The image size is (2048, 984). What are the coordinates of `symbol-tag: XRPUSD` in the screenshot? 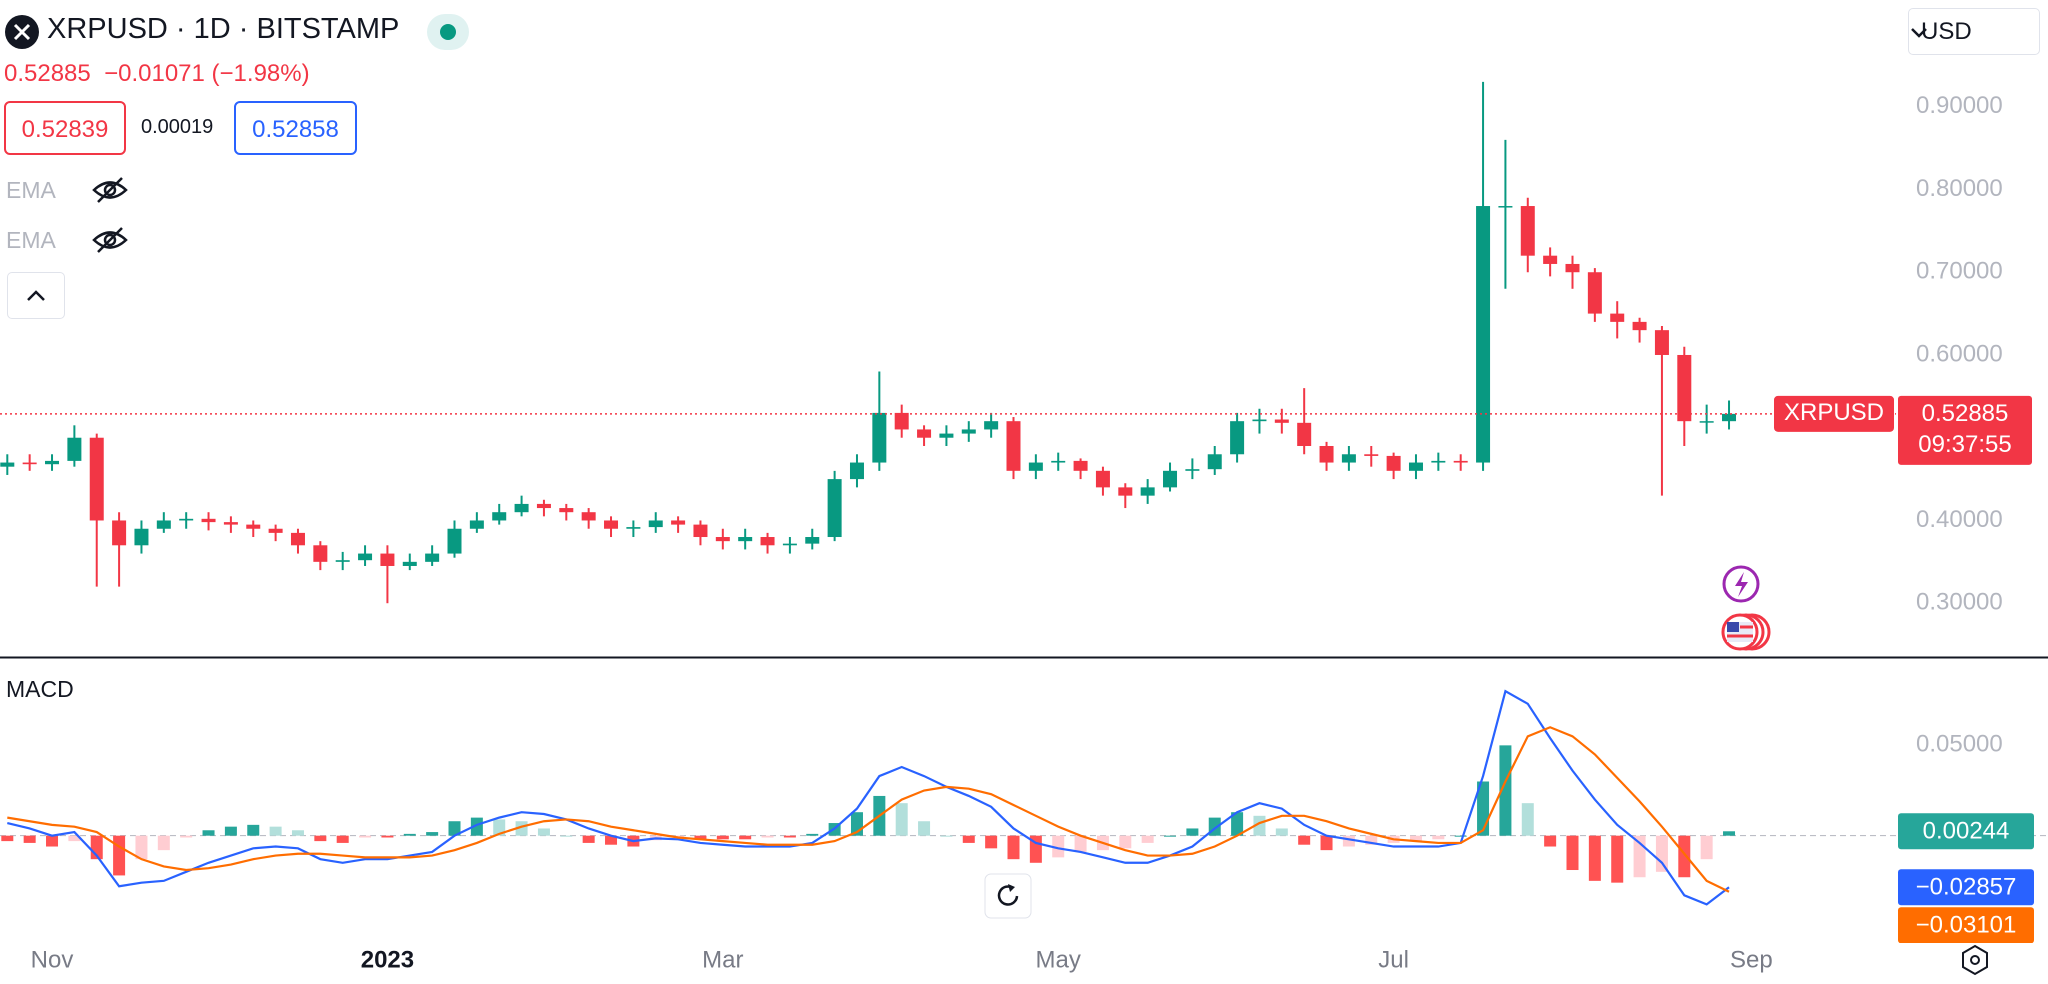 It's located at (1834, 412).